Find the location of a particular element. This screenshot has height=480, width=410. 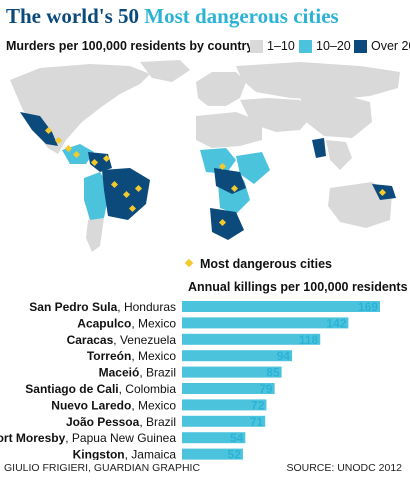

bar-category-label: Nuevo Laredo, Mexico is located at coordinates (113, 405).